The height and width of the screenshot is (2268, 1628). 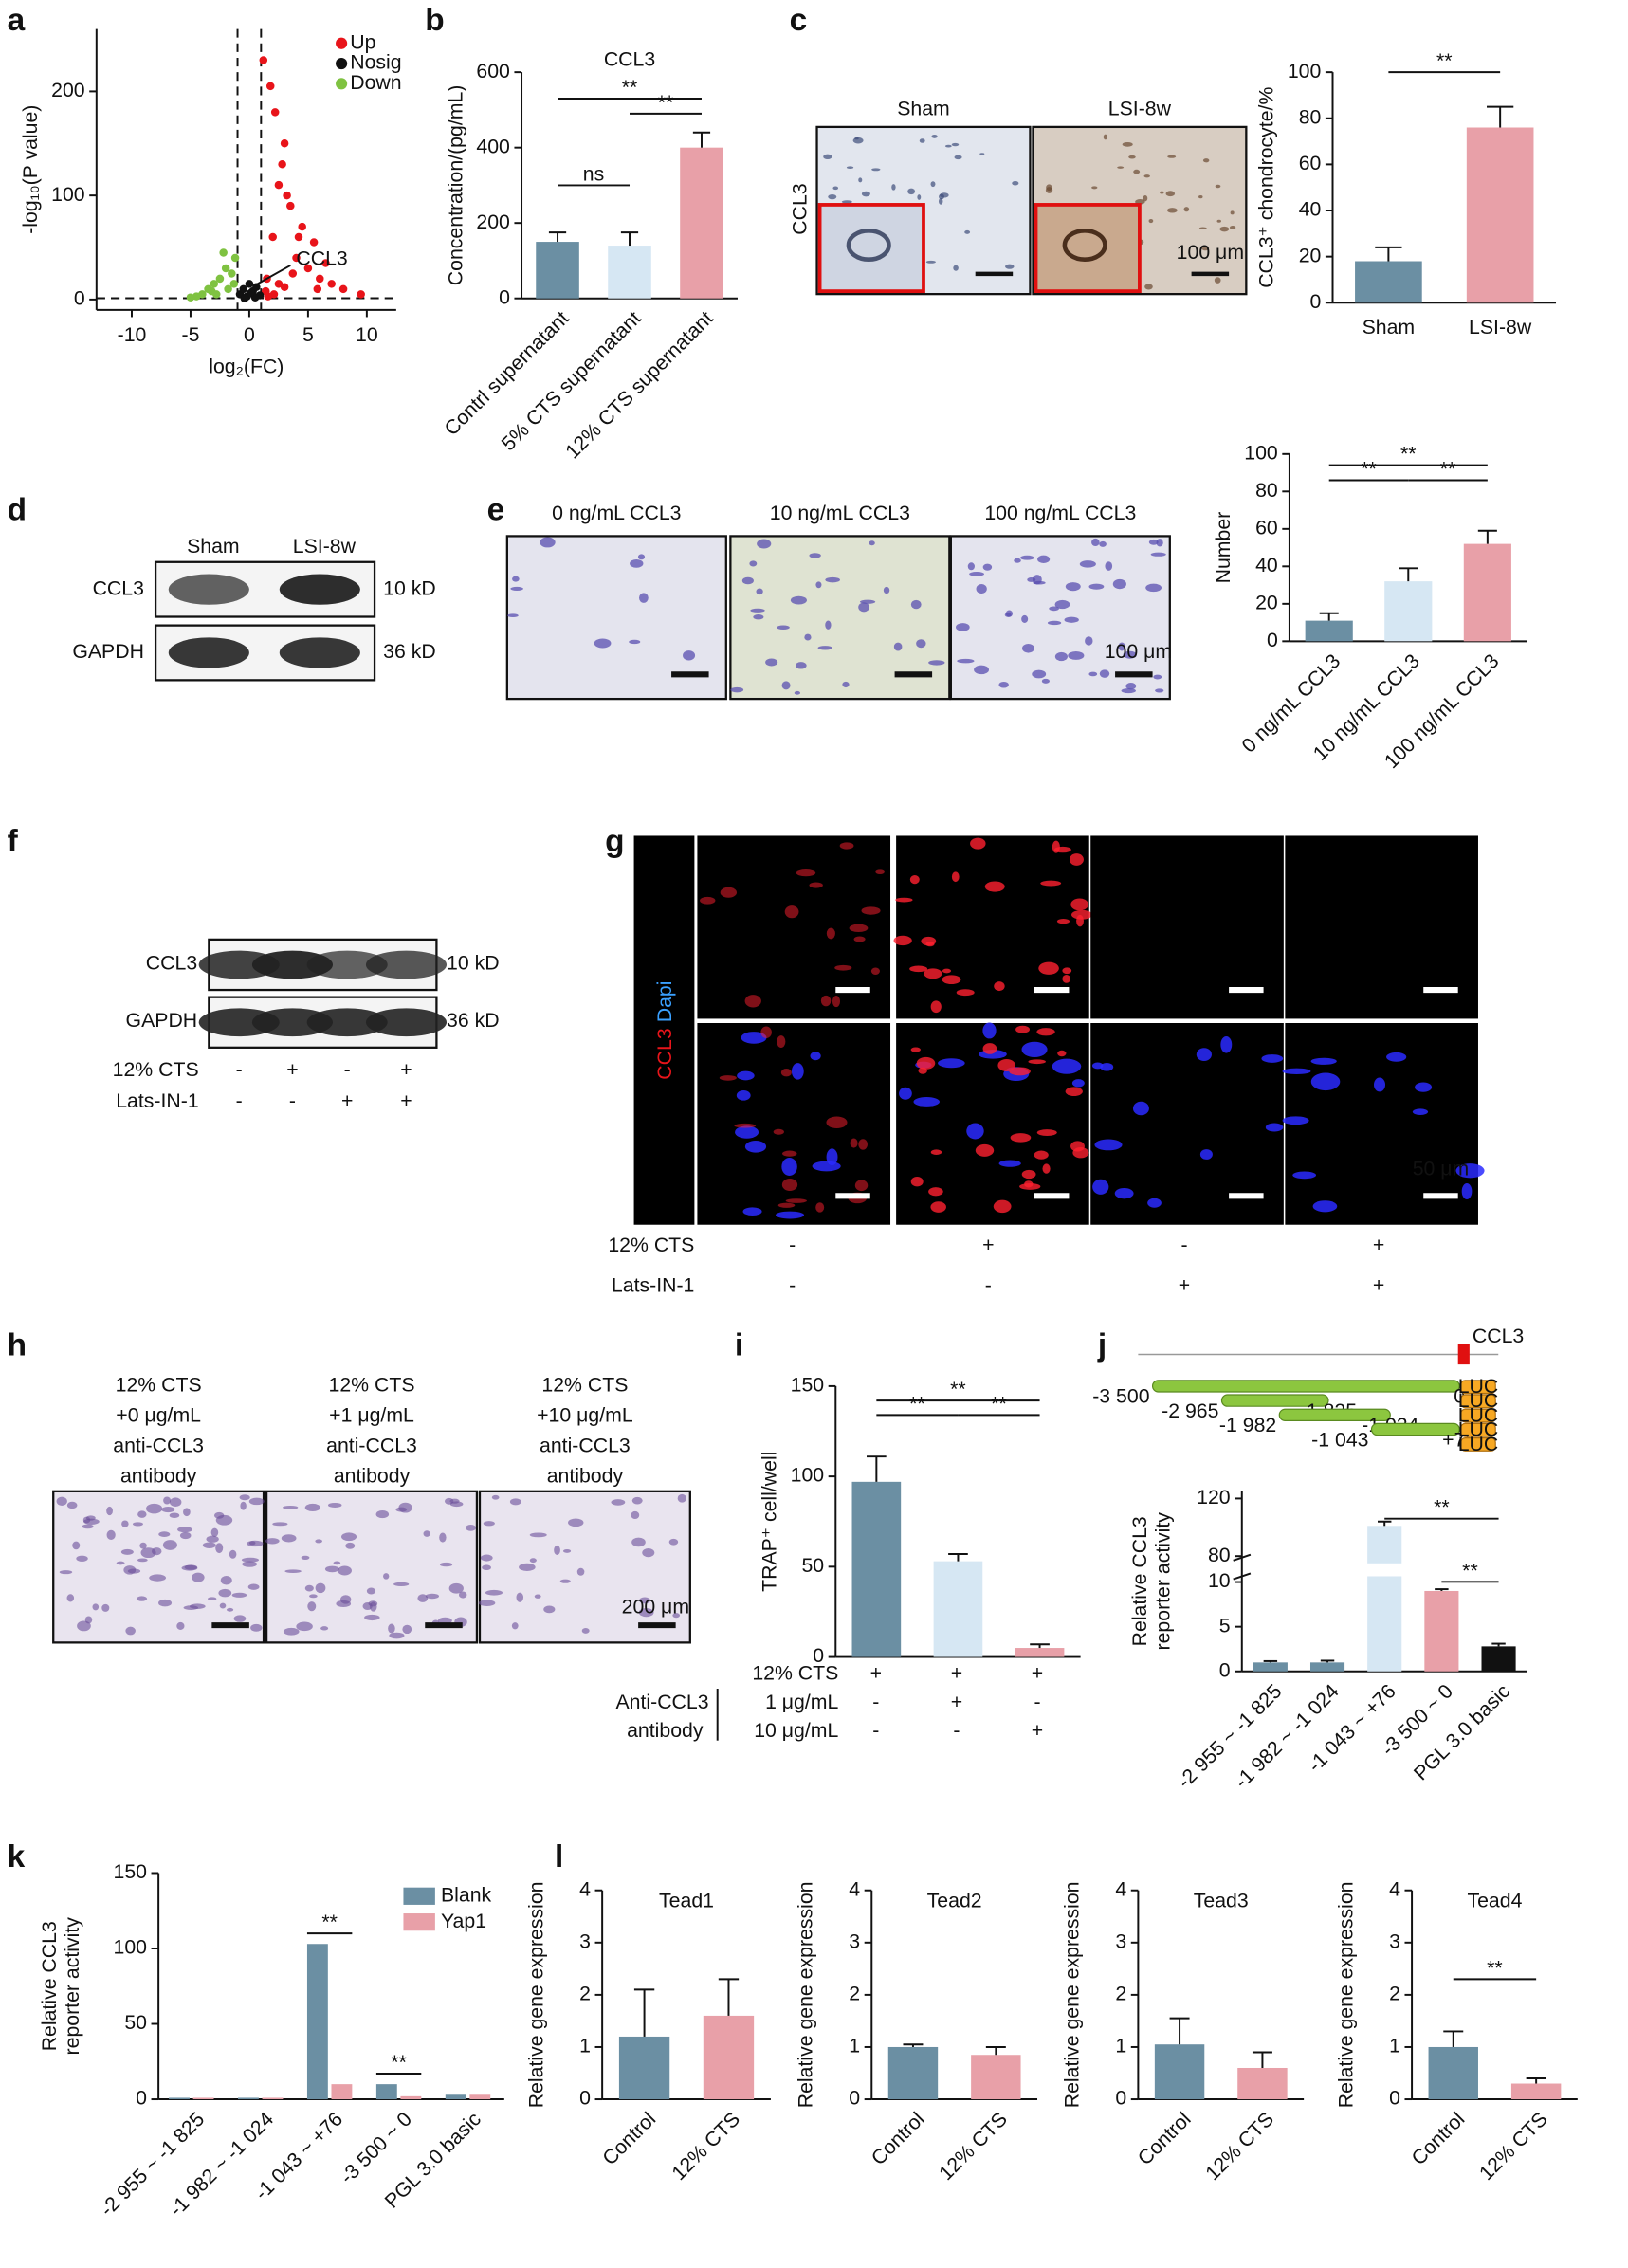 What do you see at coordinates (665, 1001) in the screenshot?
I see `stain-name: Dapi` at bounding box center [665, 1001].